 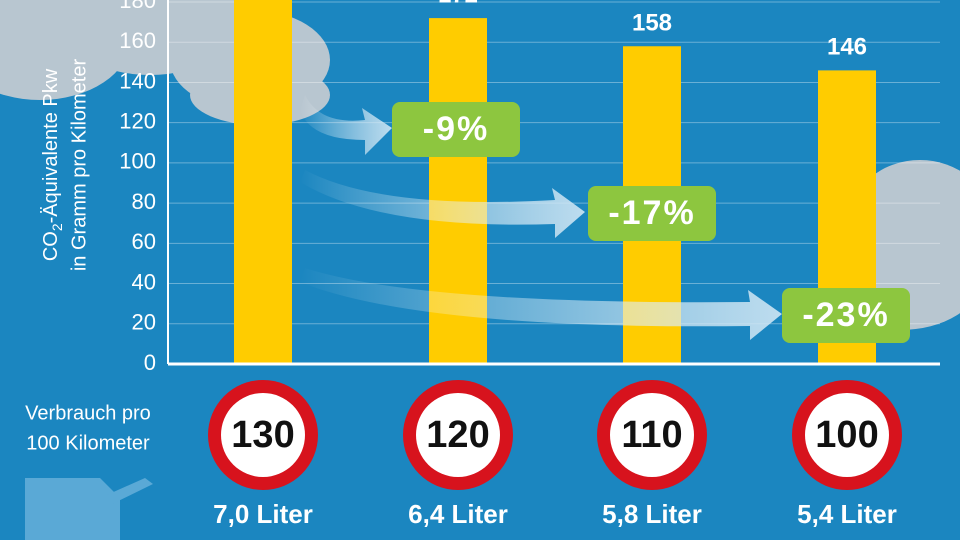 I want to click on consumption-value: 5,4 Liter, so click(x=847, y=514).